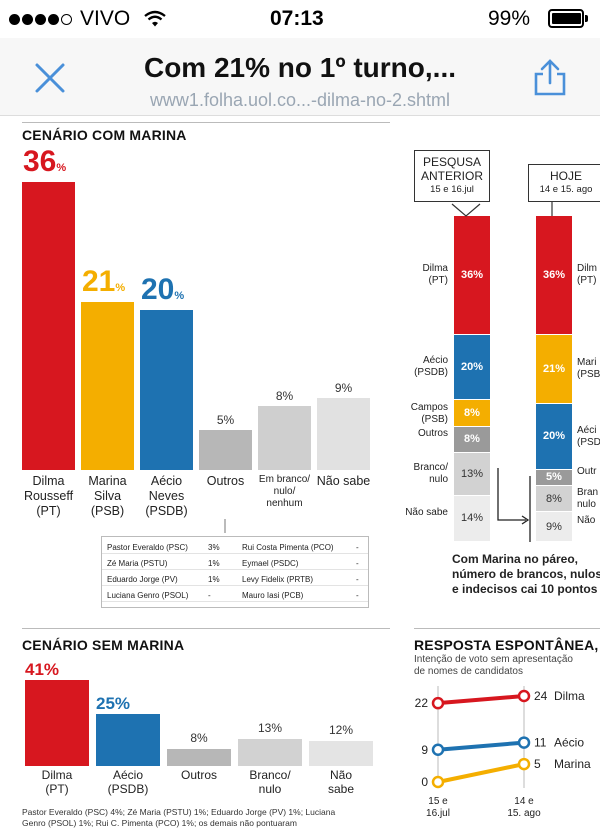 This screenshot has width=600, height=832. What do you see at coordinates (541, 696) in the screenshot?
I see `end-value-label: 24` at bounding box center [541, 696].